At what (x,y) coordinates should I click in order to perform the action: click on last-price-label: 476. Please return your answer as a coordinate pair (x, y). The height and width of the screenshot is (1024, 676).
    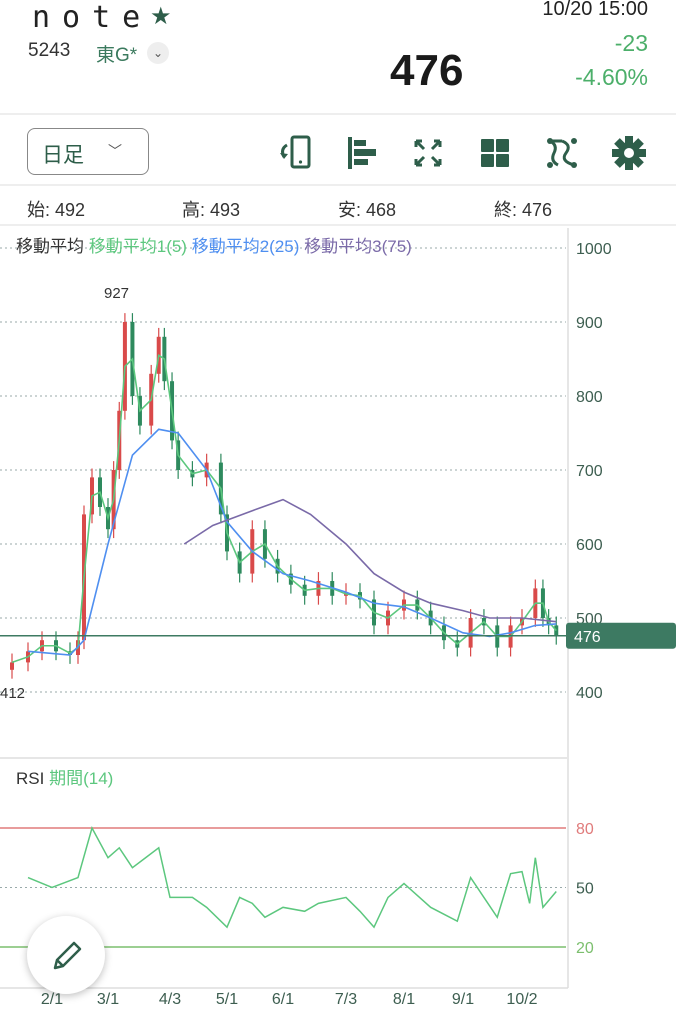
    Looking at the image, I should click on (587, 637).